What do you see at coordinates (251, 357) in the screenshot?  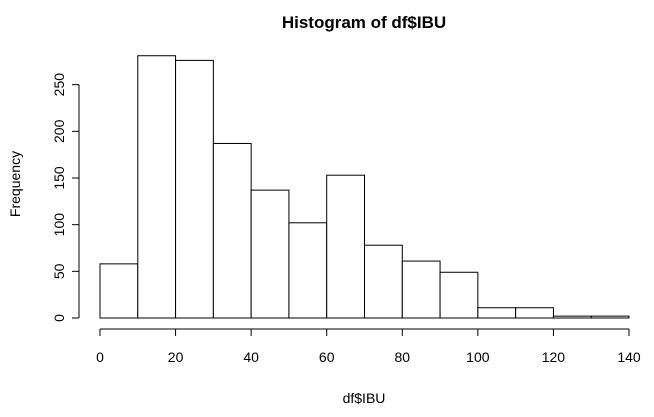 I see `x-tick-label-40: 40` at bounding box center [251, 357].